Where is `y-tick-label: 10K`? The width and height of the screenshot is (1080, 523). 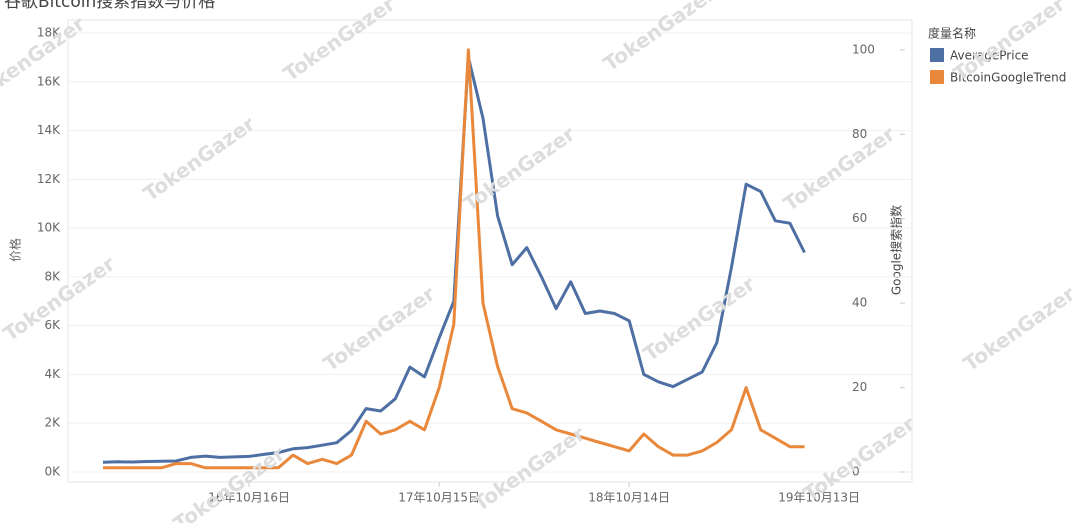
y-tick-label: 10K is located at coordinates (49, 228).